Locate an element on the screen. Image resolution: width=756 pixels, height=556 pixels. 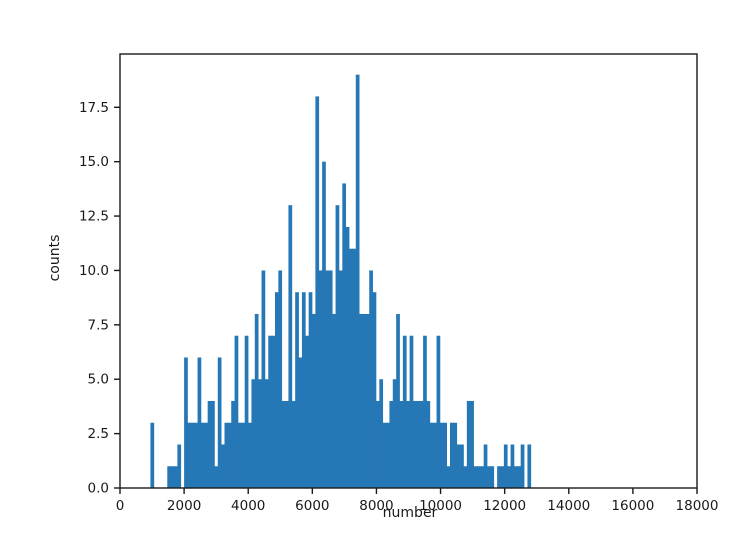
x-tick-label: 10000 is located at coordinates (440, 506).